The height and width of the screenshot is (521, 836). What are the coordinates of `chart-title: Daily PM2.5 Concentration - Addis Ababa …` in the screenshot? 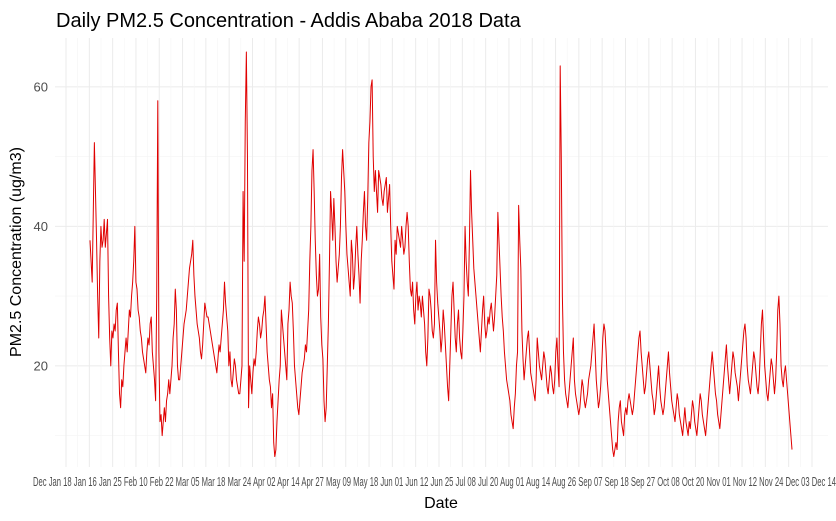 It's located at (289, 21).